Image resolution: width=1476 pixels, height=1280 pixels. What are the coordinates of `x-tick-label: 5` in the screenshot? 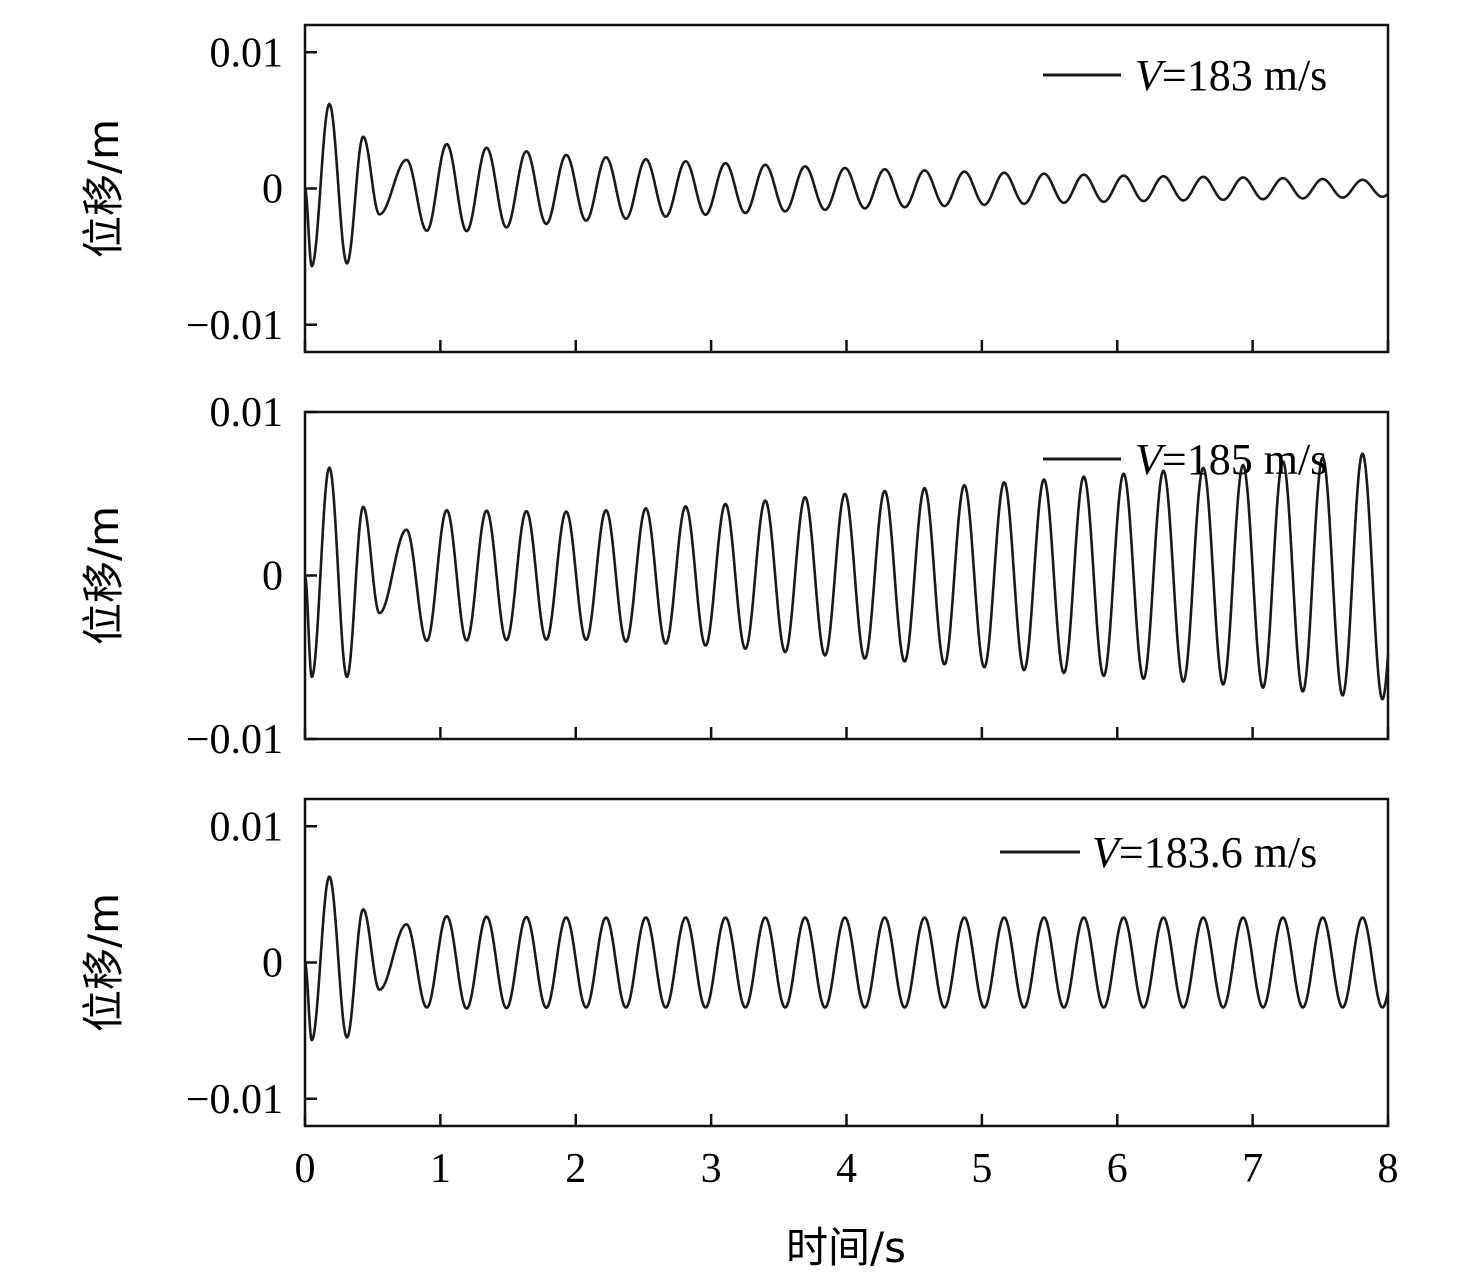 It's located at (981, 1169).